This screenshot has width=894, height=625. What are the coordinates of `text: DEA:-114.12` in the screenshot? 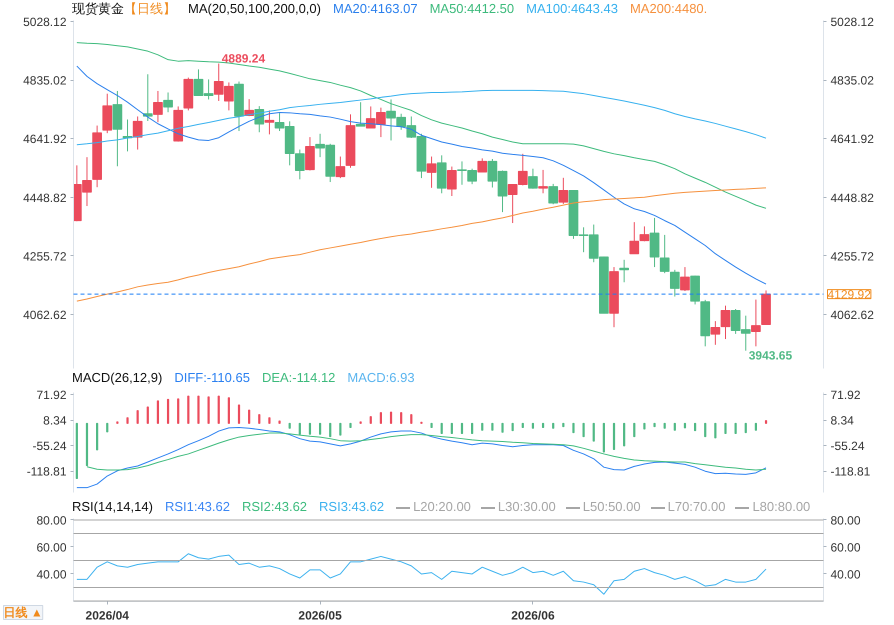 It's located at (299, 377).